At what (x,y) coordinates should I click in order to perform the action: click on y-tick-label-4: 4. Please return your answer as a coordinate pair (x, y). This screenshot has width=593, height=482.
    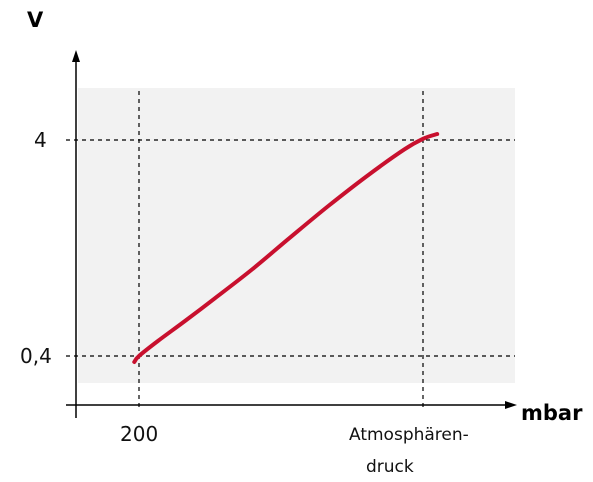
    Looking at the image, I should click on (40, 140).